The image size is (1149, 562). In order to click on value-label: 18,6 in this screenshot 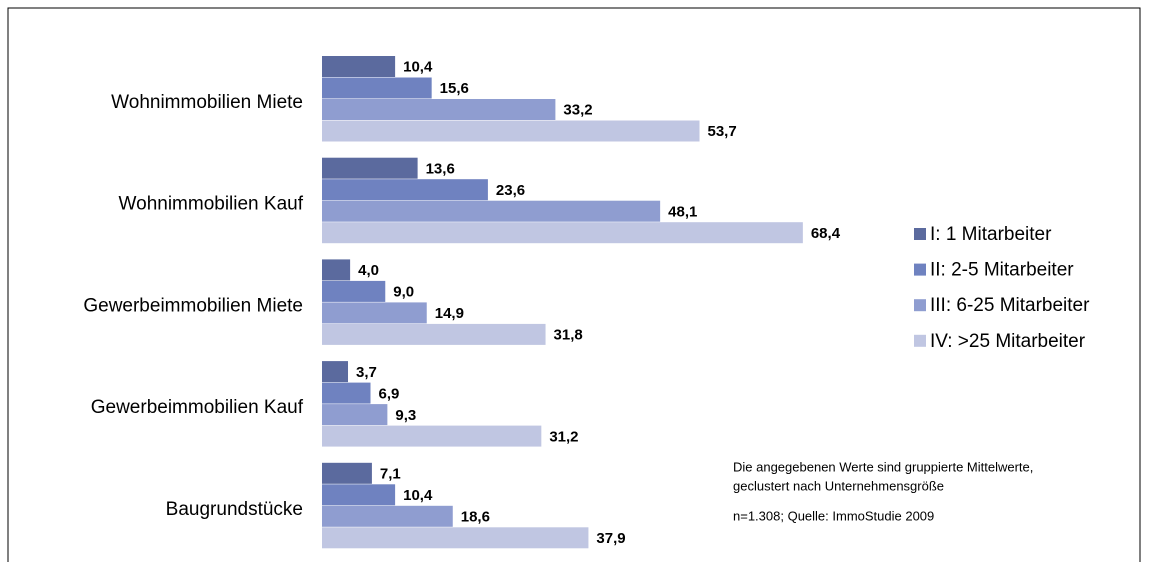, I will do `click(475, 517)`.